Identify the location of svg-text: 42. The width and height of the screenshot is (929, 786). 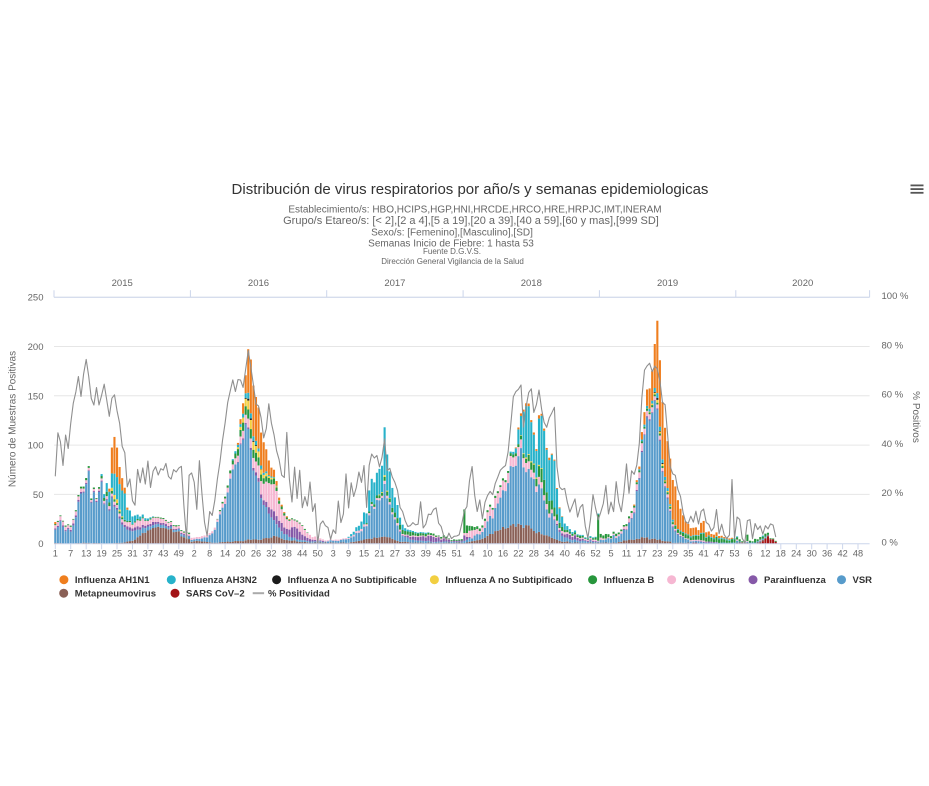
(842, 554).